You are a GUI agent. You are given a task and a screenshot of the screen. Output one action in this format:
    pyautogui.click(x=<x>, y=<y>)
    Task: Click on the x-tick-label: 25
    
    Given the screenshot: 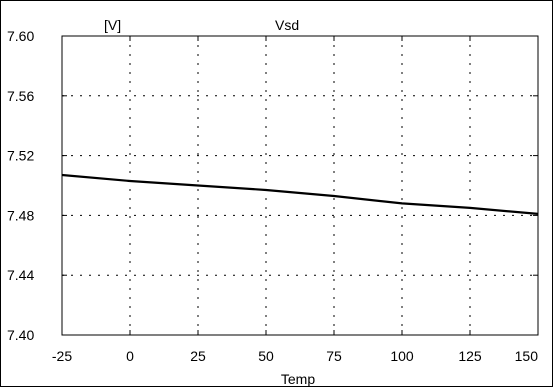 What is the action you would take?
    pyautogui.click(x=198, y=356)
    